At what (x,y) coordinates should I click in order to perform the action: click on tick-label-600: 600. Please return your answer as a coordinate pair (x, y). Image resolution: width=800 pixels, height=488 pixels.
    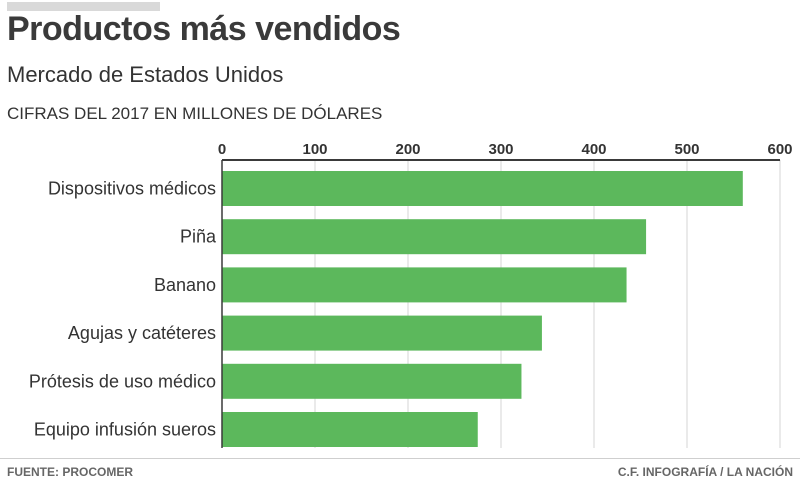
    Looking at the image, I should click on (779, 149).